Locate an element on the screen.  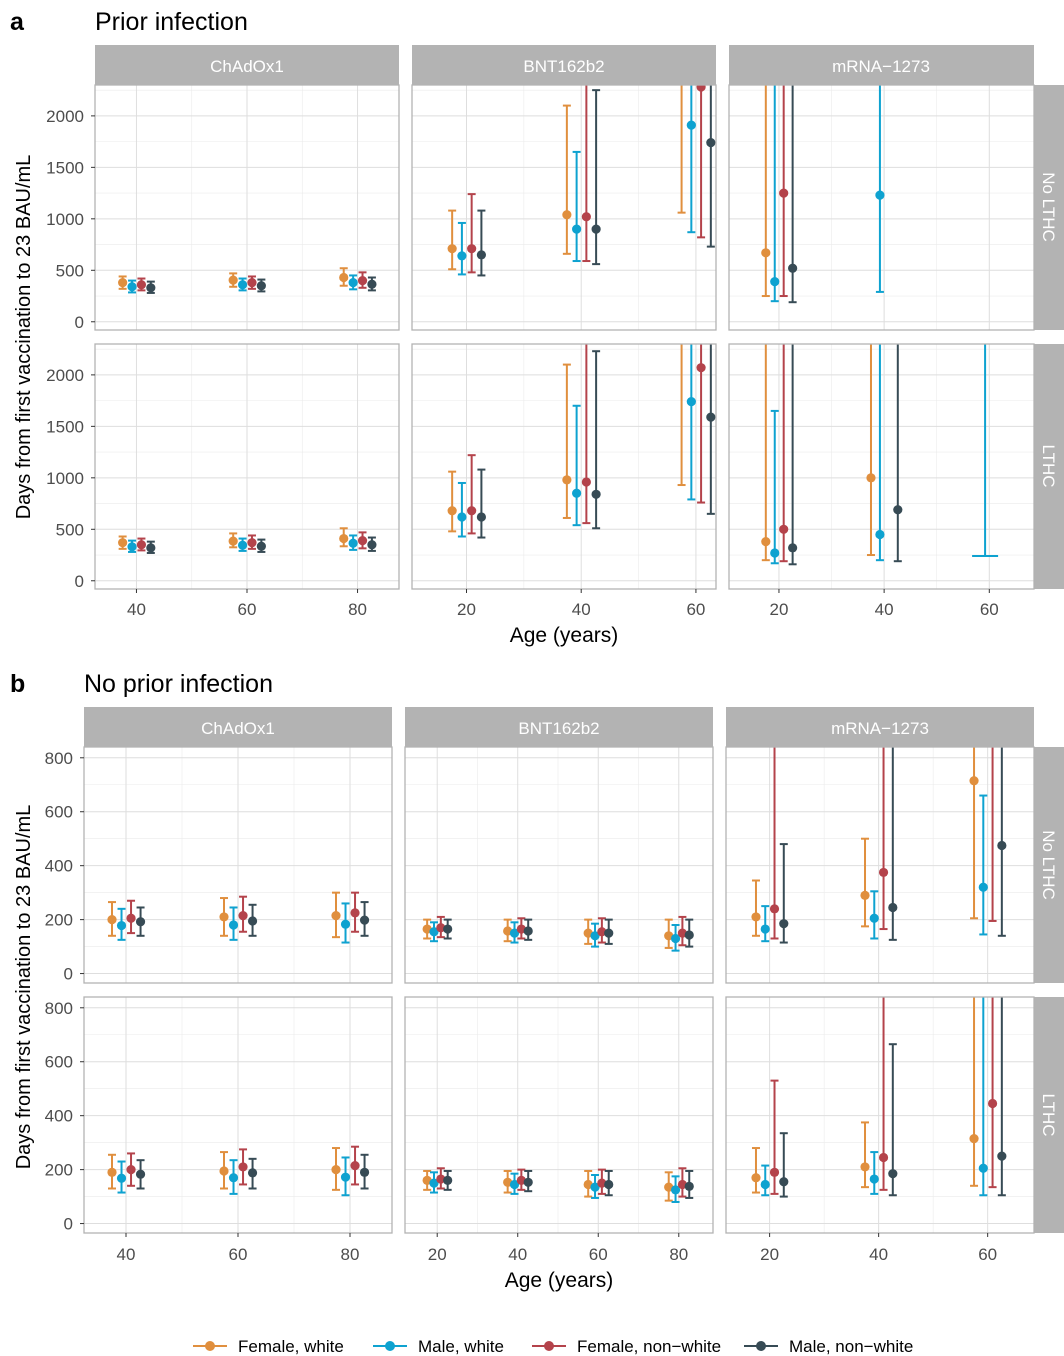
ytick-label: 2000 is located at coordinates (65, 116).